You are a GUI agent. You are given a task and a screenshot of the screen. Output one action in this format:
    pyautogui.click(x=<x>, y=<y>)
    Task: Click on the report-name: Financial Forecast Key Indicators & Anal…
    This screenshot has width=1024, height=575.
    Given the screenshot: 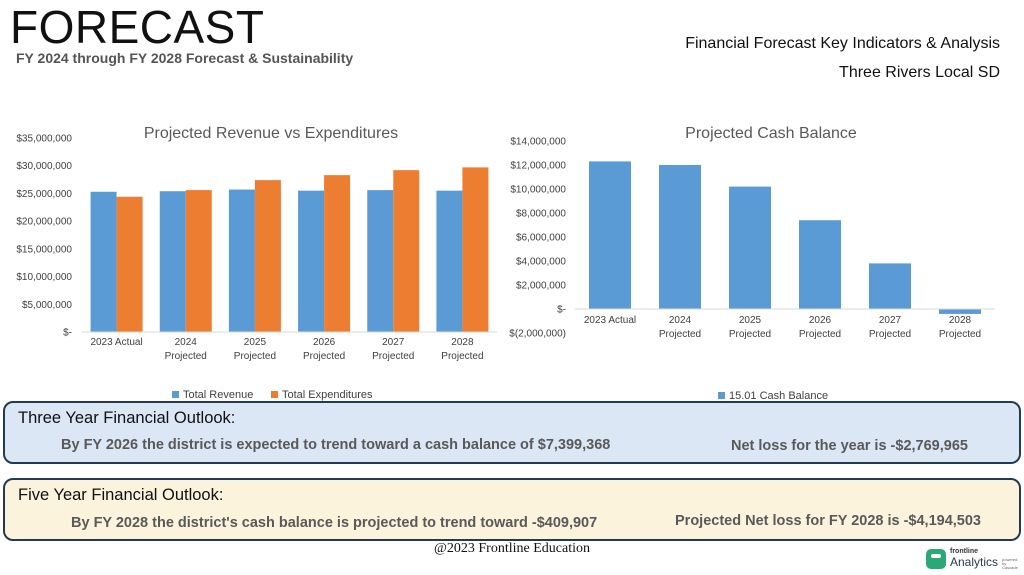 What is the action you would take?
    pyautogui.click(x=842, y=43)
    